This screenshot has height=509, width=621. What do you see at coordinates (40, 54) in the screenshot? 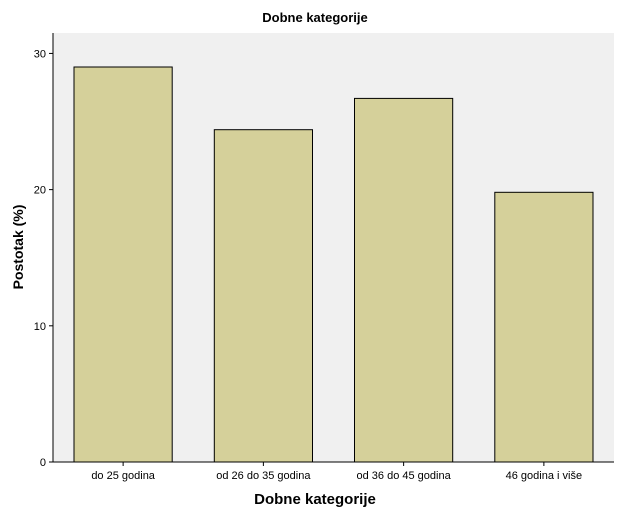
I see `y-tick-label: 30` at bounding box center [40, 54].